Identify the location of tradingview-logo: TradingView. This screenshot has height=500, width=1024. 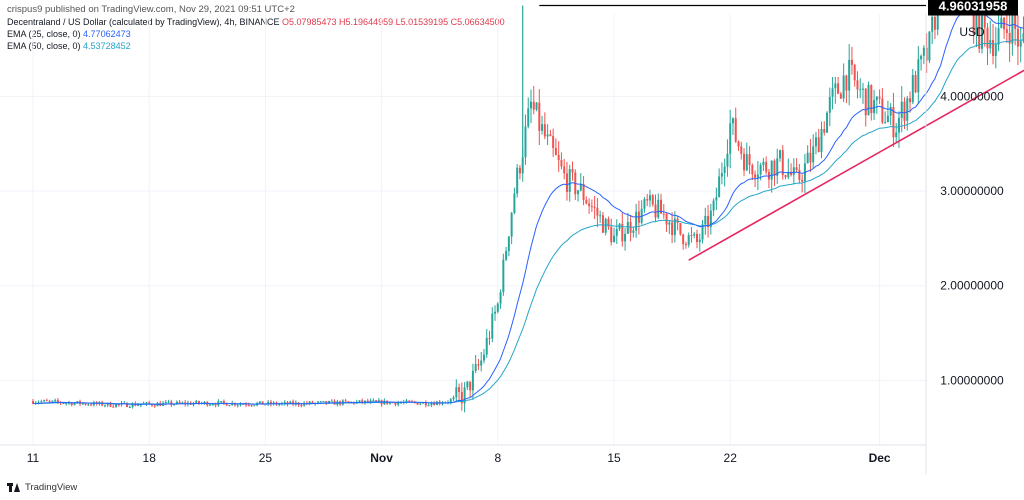
(42, 487).